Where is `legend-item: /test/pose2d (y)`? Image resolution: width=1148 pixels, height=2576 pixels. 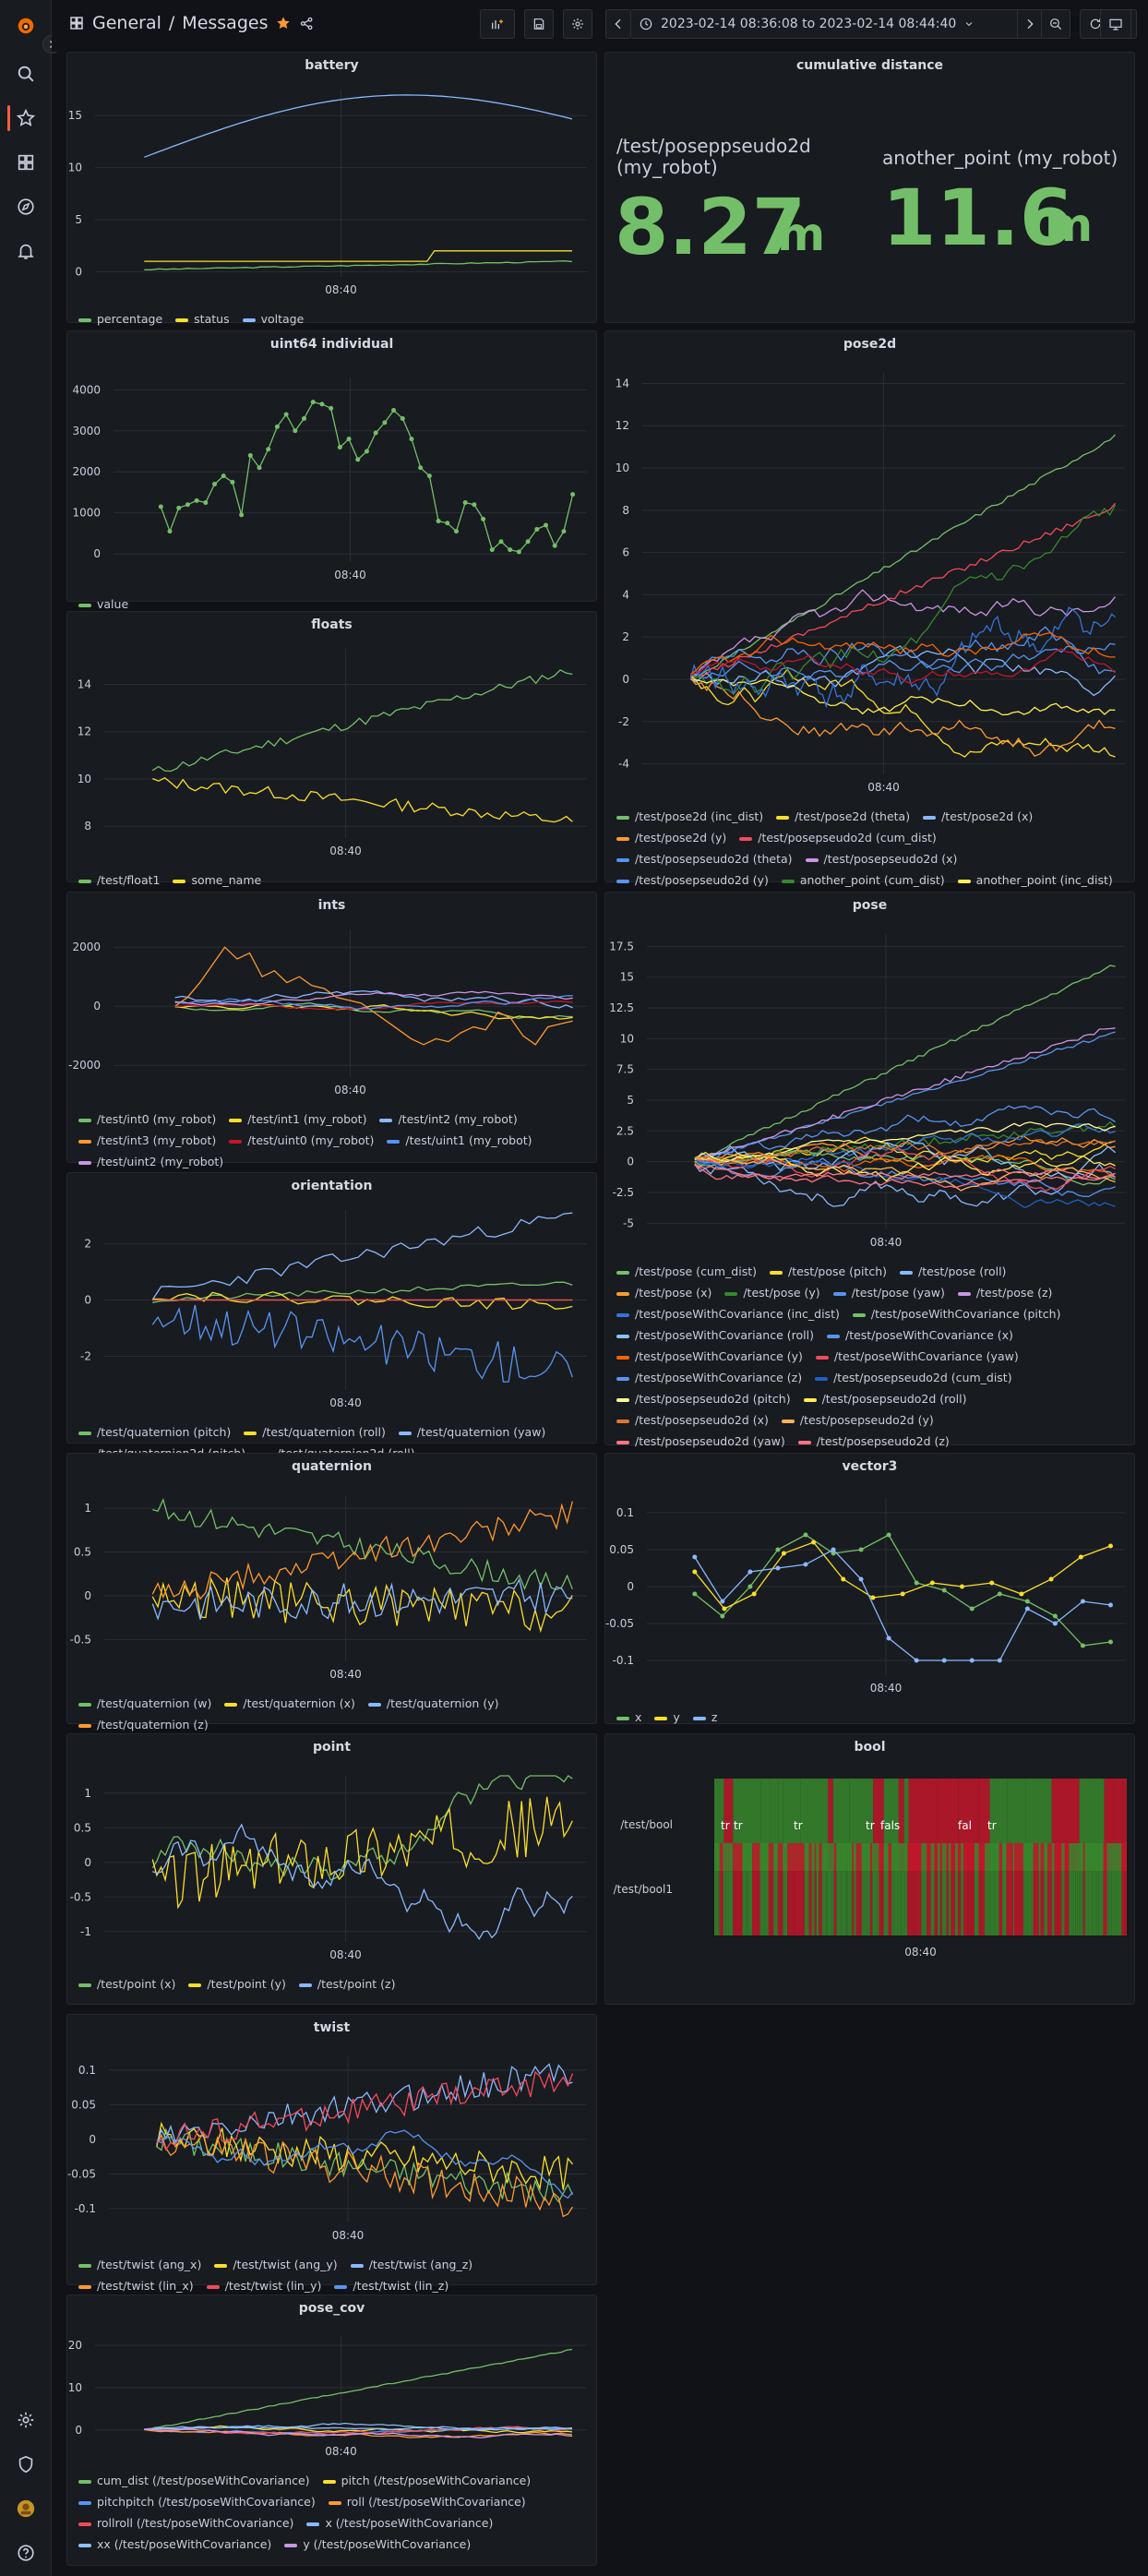 legend-item: /test/pose2d (y) is located at coordinates (671, 838).